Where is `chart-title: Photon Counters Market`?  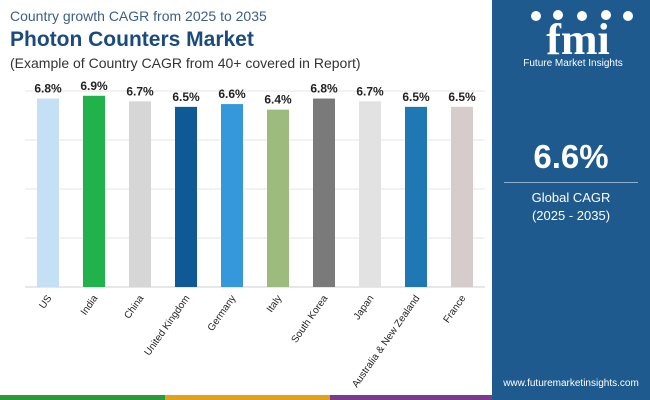
chart-title: Photon Counters Market is located at coordinates (132, 39).